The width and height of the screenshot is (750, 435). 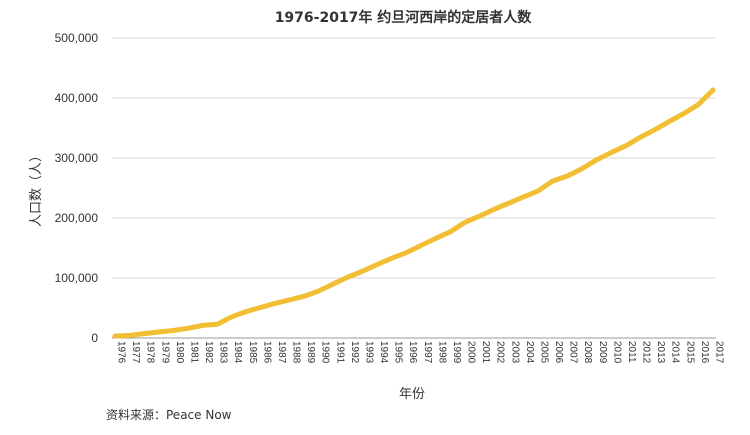 I want to click on x-tick-label: 2000, so click(x=471, y=352).